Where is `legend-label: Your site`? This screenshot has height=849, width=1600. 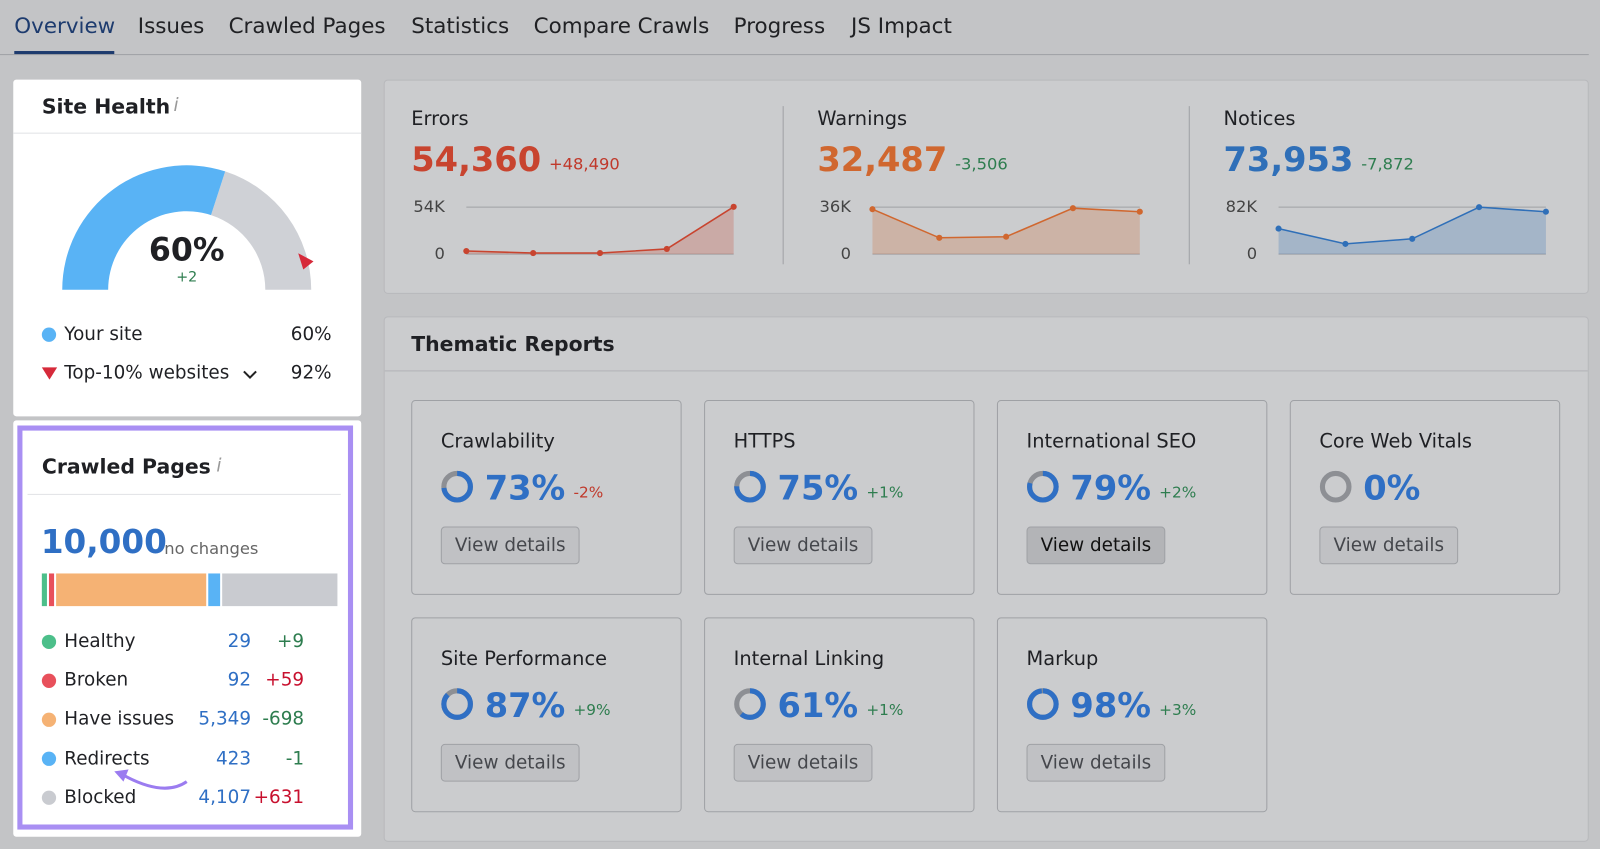 legend-label: Your site is located at coordinates (103, 334).